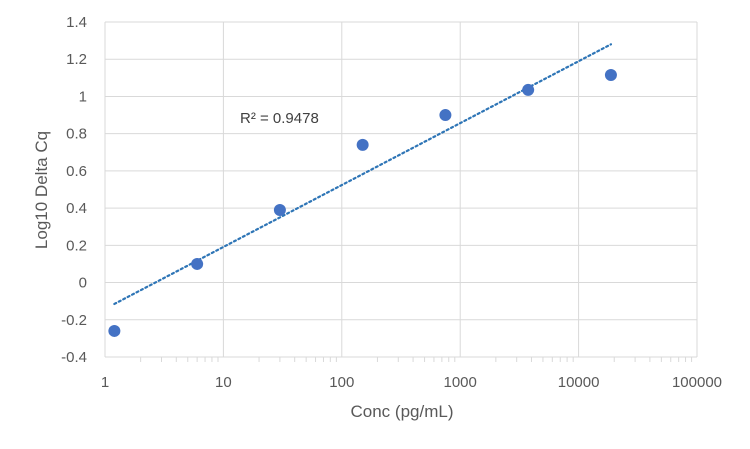 Image resolution: width=750 pixels, height=449 pixels. Describe the element at coordinates (83, 283) in the screenshot. I see `y-tick-label: 0` at that location.